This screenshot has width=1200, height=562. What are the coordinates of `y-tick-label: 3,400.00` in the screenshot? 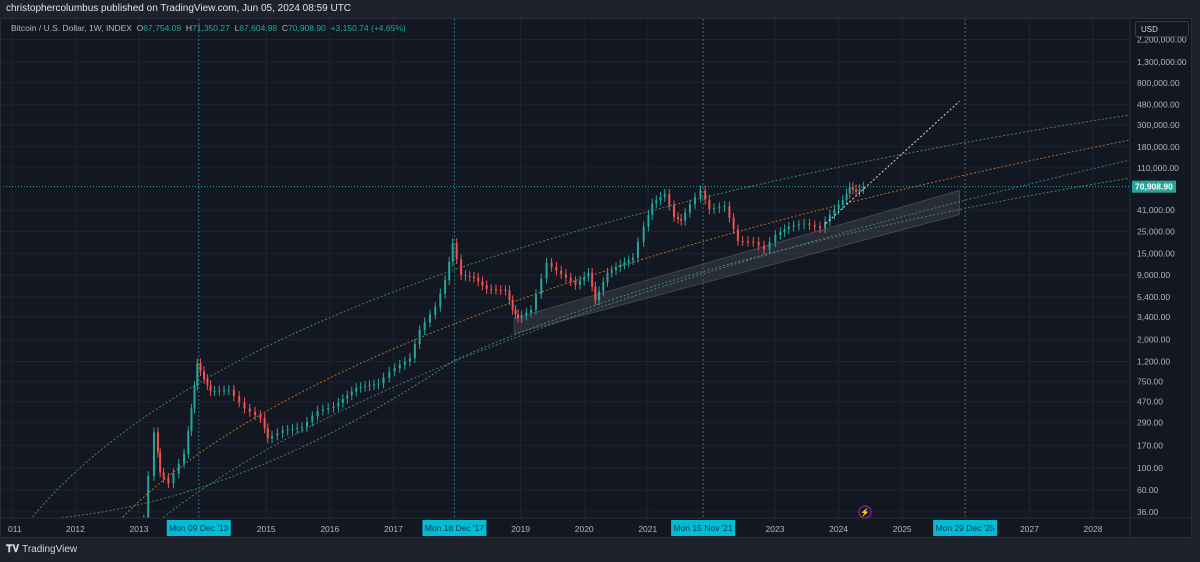 It's located at (1153, 317).